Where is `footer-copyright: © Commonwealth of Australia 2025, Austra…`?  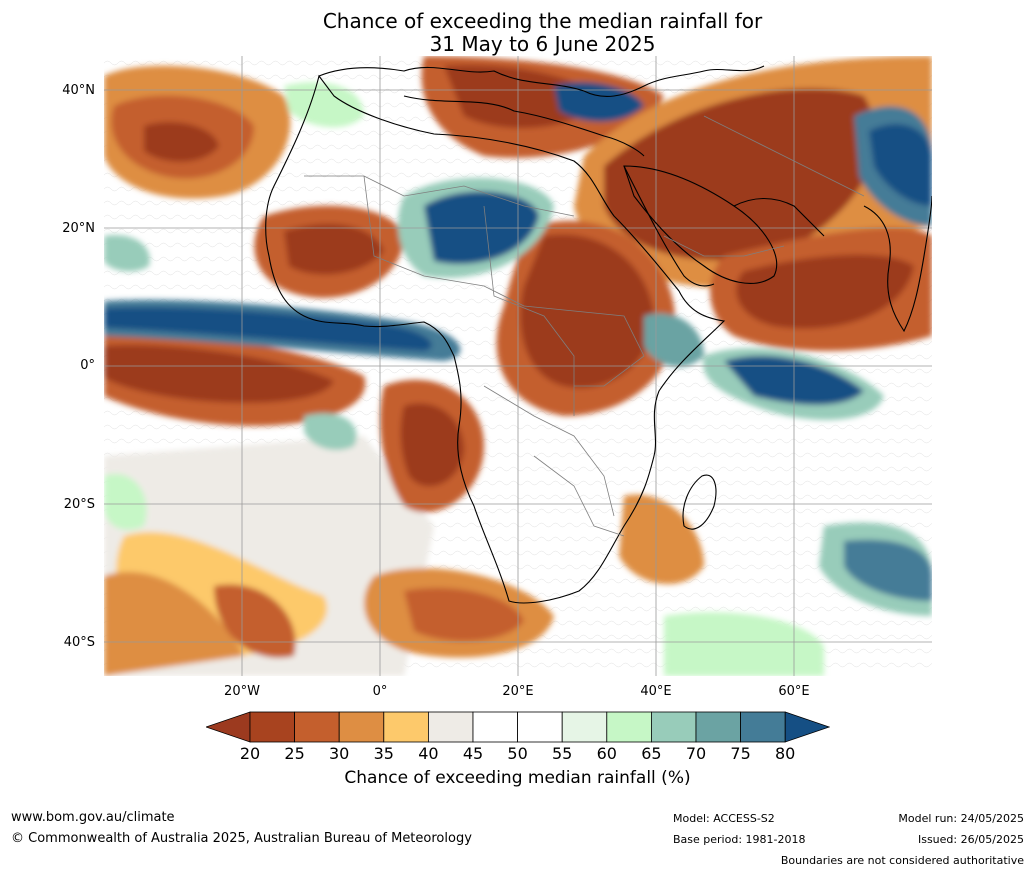
footer-copyright: © Commonwealth of Australia 2025, Austra… is located at coordinates (241, 838).